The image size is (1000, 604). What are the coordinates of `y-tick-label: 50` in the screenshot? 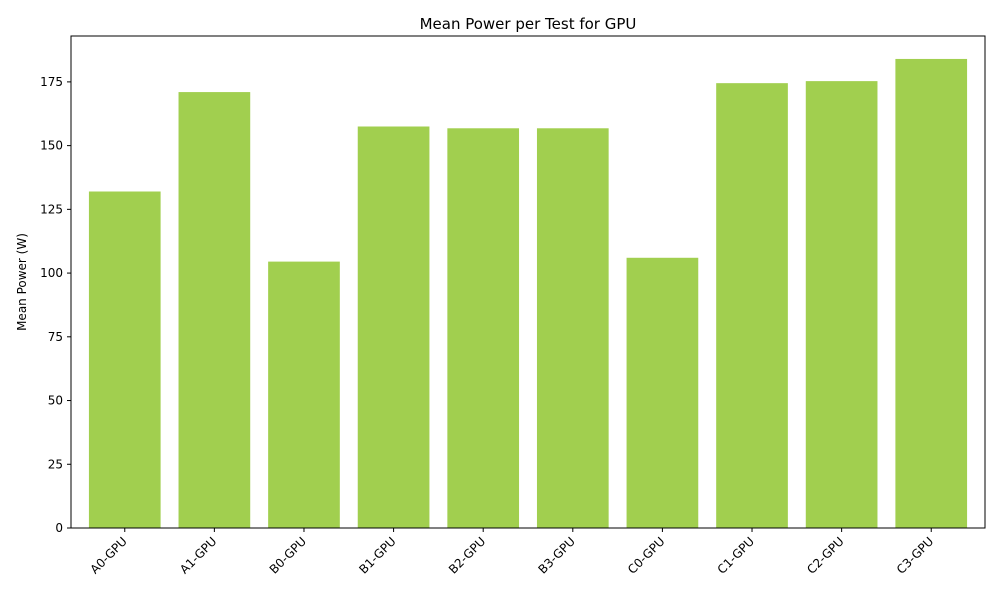 It's located at (55, 401).